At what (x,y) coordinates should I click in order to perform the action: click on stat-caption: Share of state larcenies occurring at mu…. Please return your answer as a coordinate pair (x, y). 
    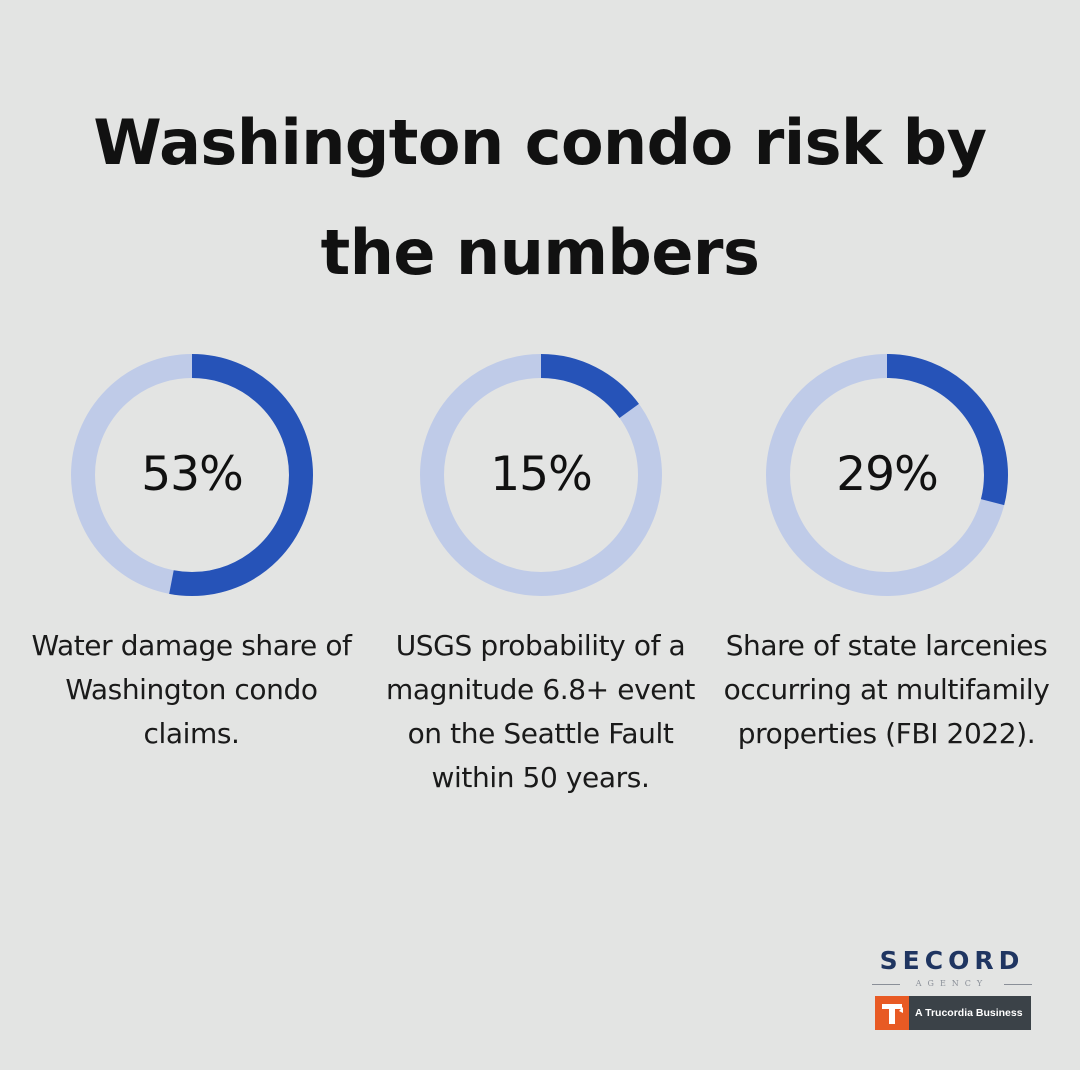
    Looking at the image, I should click on (886, 689).